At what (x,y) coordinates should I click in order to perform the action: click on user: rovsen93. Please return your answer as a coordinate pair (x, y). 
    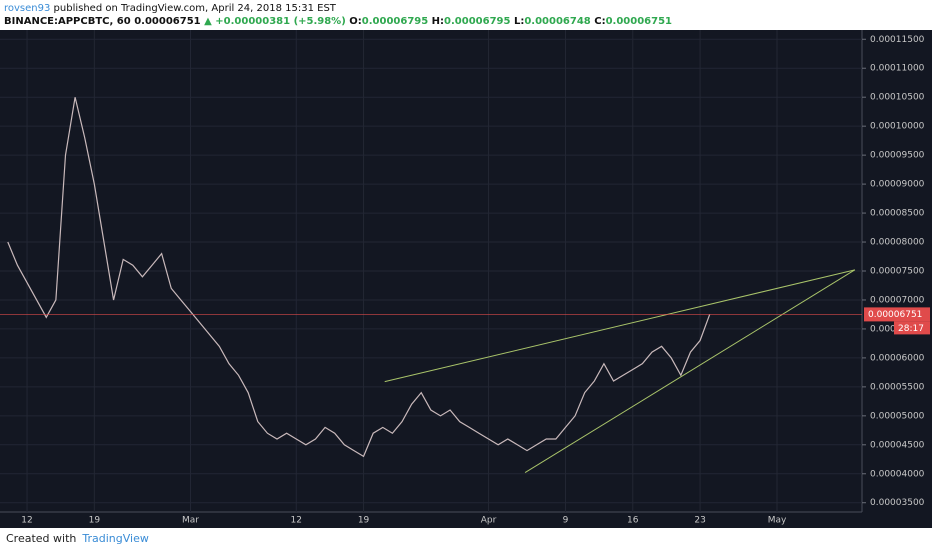
    Looking at the image, I should click on (27, 8).